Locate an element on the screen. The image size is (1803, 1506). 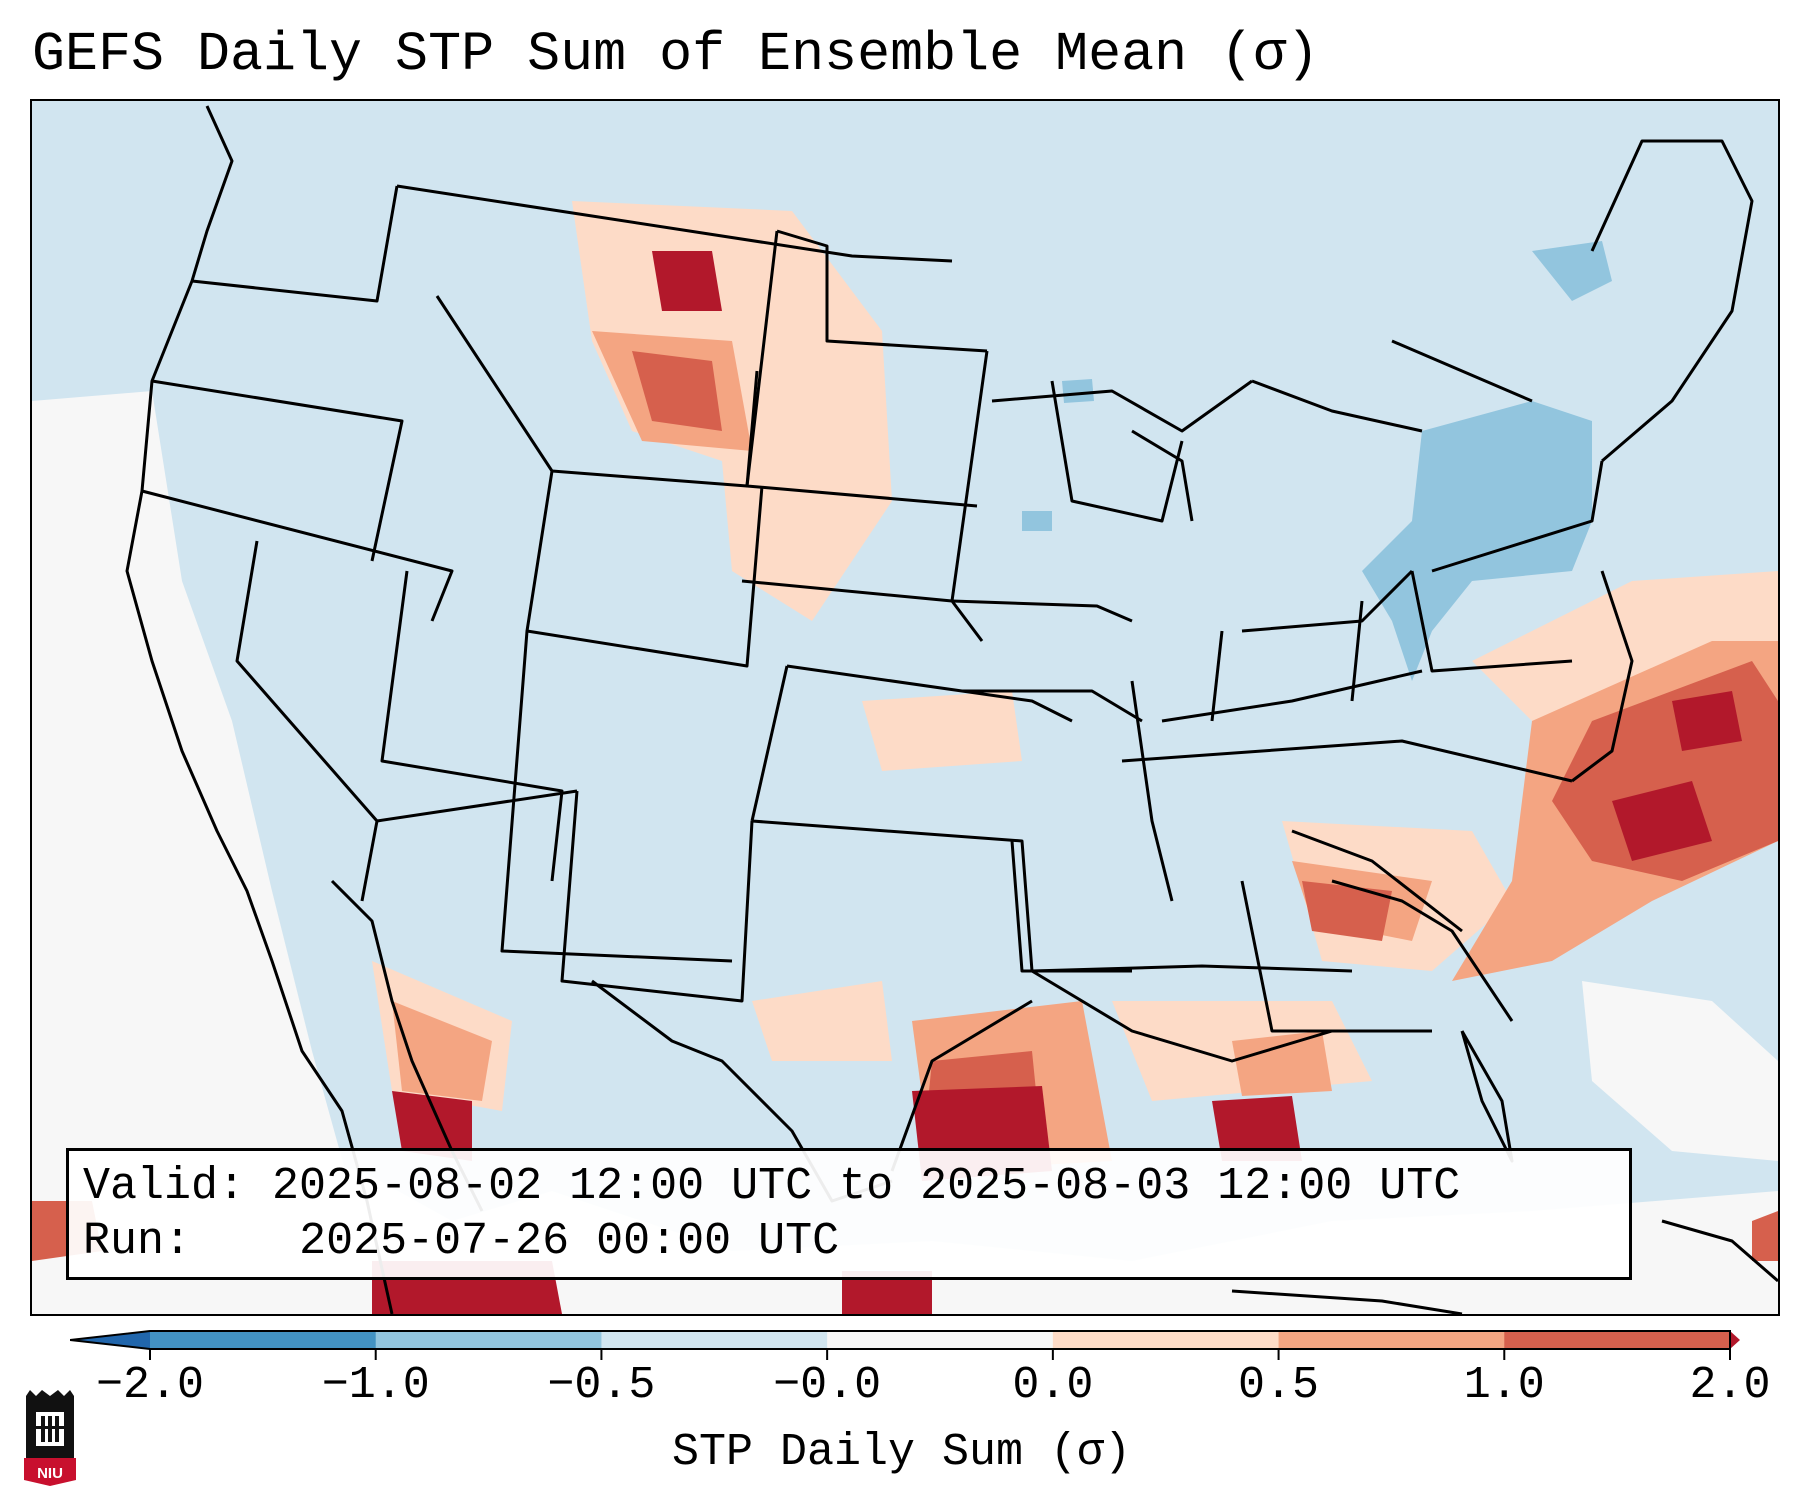
colorbar-tick-label: −1.0 is located at coordinates (375, 1385).